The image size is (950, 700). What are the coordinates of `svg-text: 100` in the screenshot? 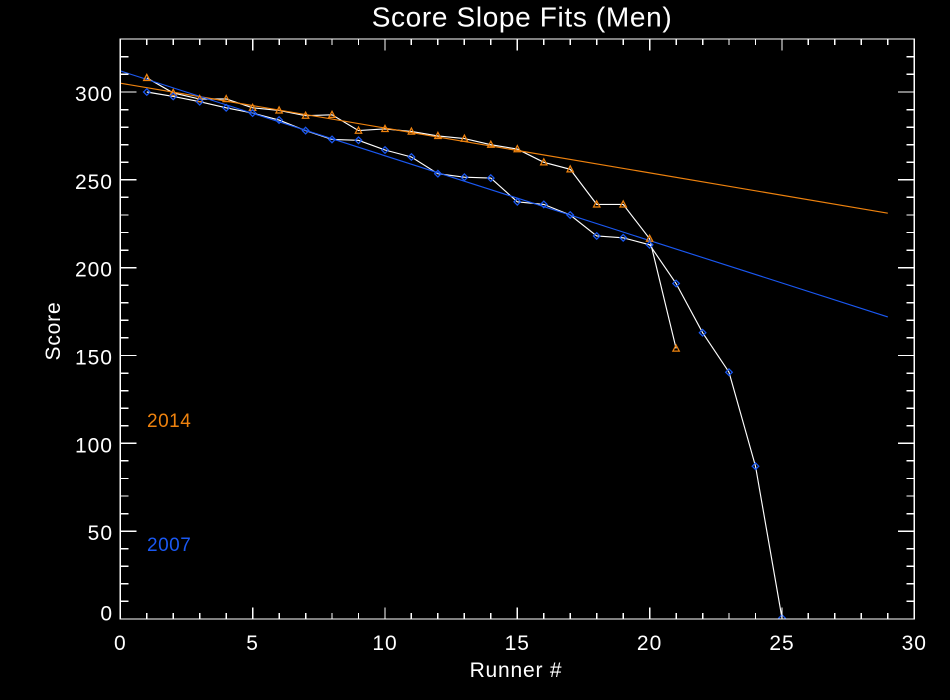 It's located at (94, 445).